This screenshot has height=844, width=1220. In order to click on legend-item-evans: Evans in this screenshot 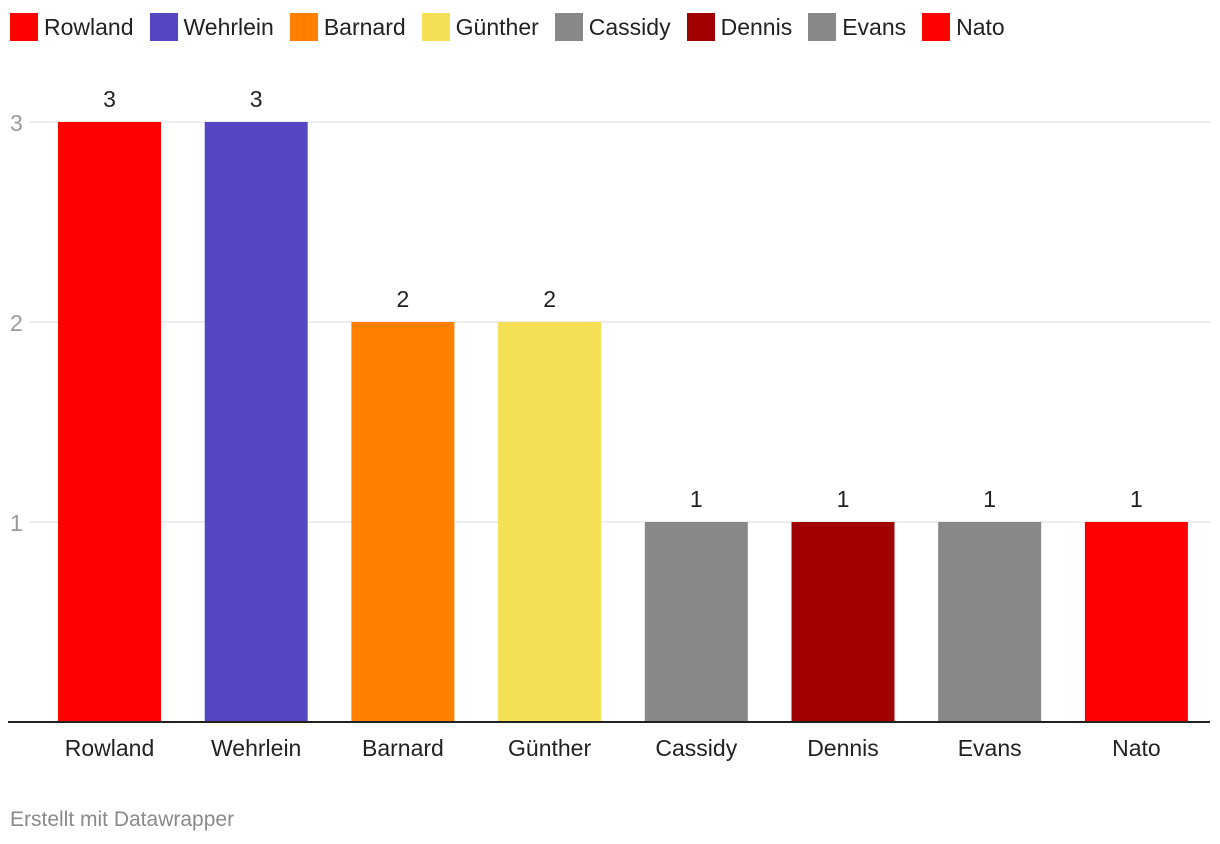, I will do `click(857, 27)`.